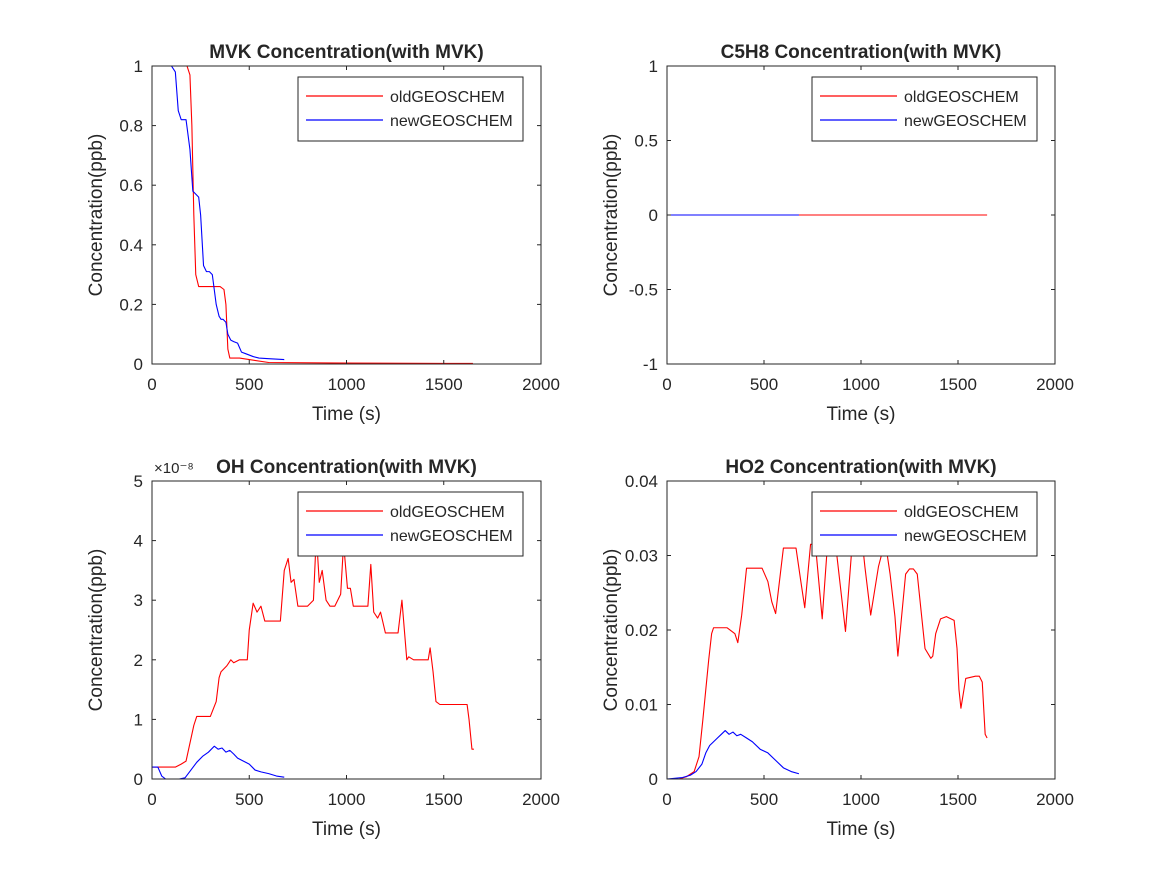  I want to click on chart-title: MVK Concentration(with MVK), so click(346, 52).